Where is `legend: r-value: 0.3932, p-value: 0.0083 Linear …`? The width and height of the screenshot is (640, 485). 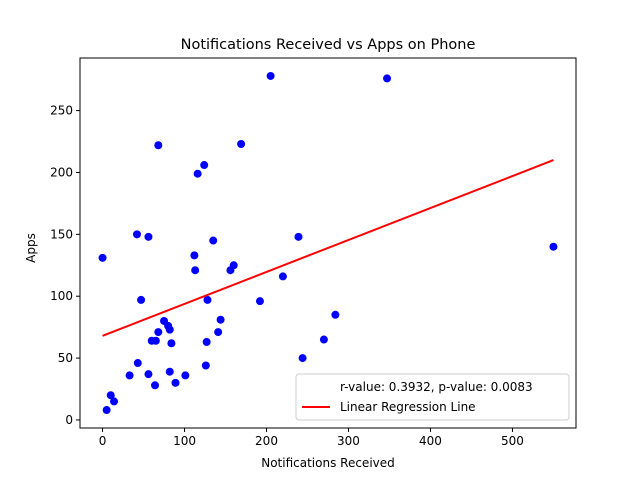 legend: r-value: 0.3932, p-value: 0.0083 Linear … is located at coordinates (432, 397).